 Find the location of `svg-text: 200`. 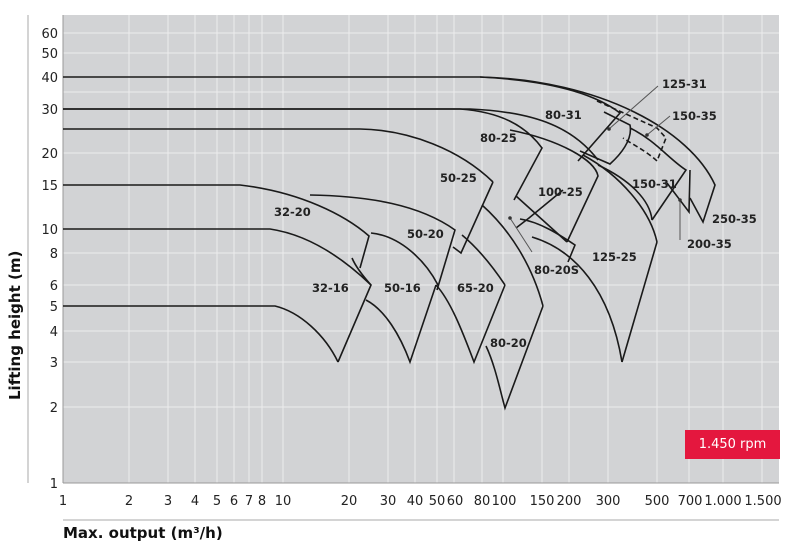

svg-text: 200 is located at coordinates (569, 501).